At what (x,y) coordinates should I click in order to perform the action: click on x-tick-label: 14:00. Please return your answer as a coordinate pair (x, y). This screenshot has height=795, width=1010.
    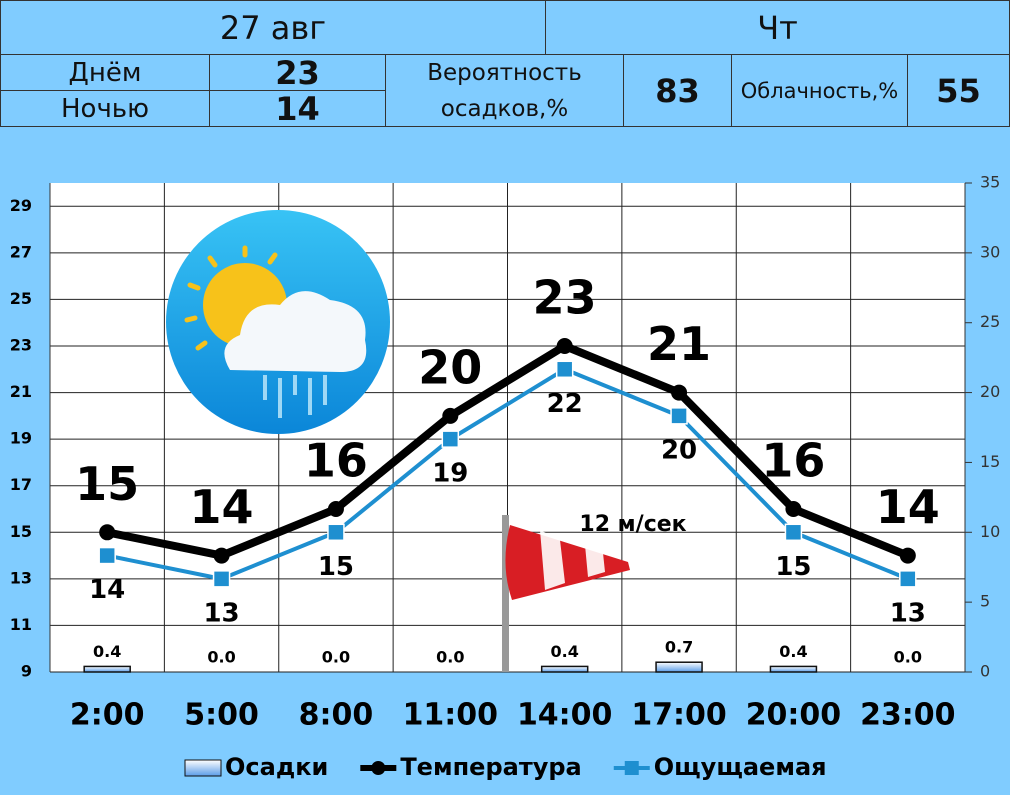
    Looking at the image, I should click on (565, 715).